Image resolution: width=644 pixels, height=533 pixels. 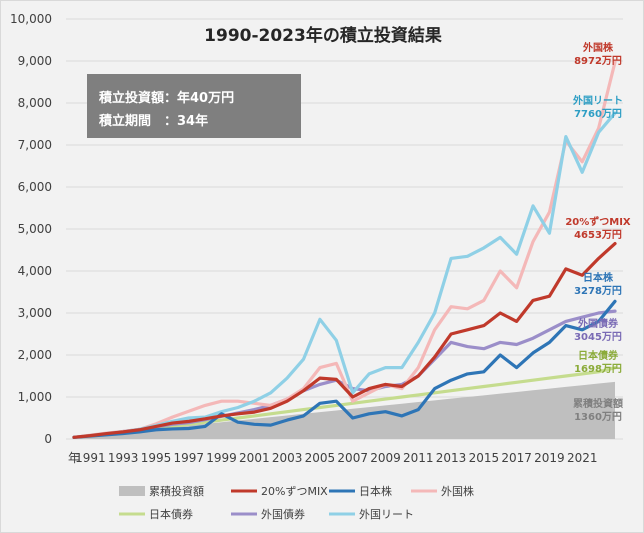 What do you see at coordinates (598, 291) in the screenshot?
I see `end-label-value: 3278万円` at bounding box center [598, 291].